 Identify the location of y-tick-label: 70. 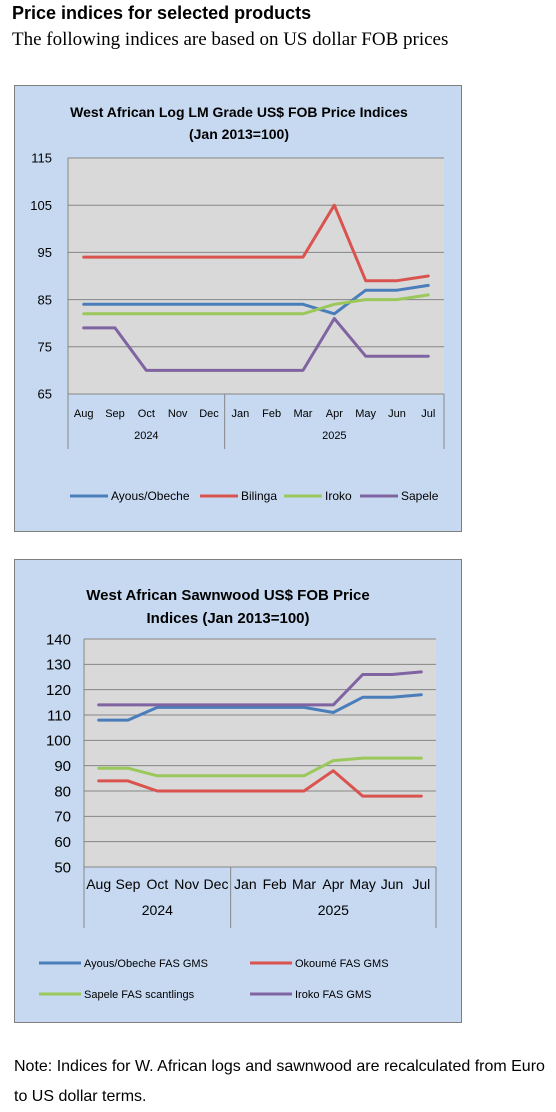
(62, 817).